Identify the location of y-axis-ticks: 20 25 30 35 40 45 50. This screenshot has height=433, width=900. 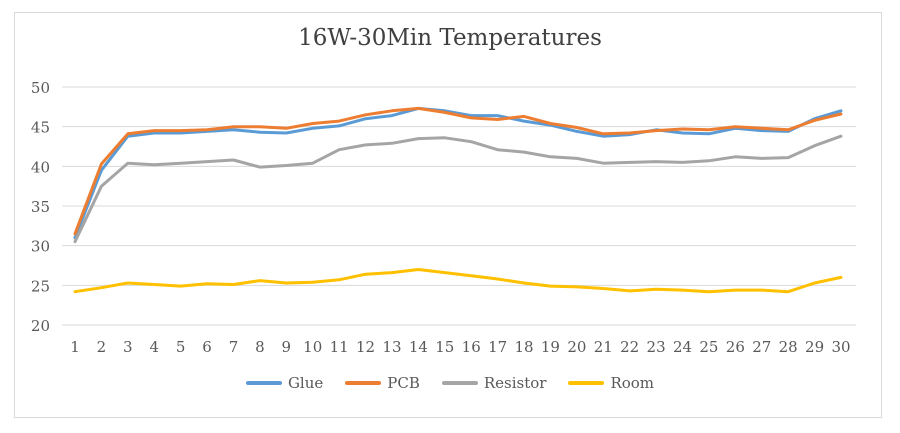
(40, 207).